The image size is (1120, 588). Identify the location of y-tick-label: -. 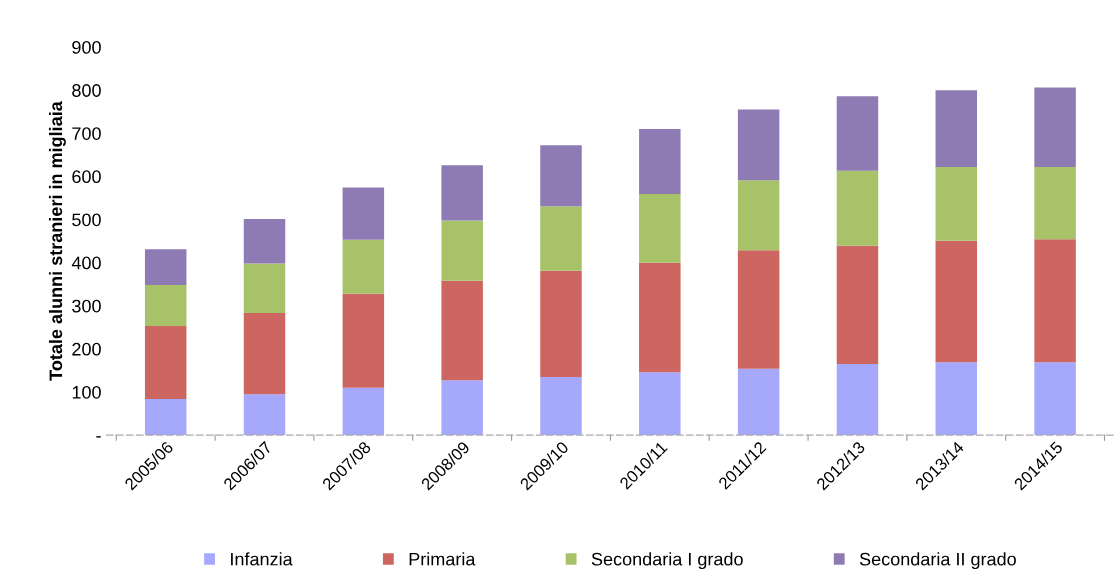
(98, 437).